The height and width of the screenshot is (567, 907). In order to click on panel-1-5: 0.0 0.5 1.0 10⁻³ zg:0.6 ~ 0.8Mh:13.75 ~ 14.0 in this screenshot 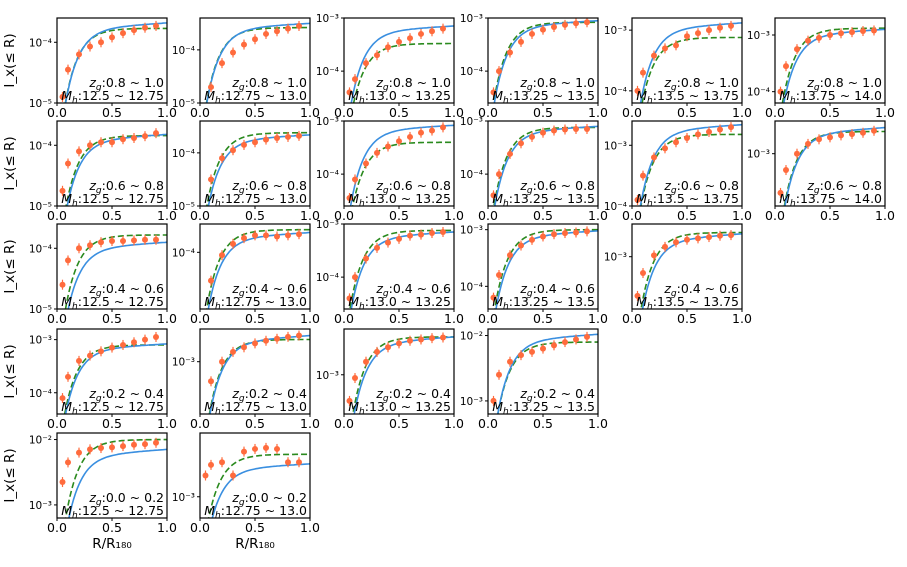, I will do `click(821, 171)`.